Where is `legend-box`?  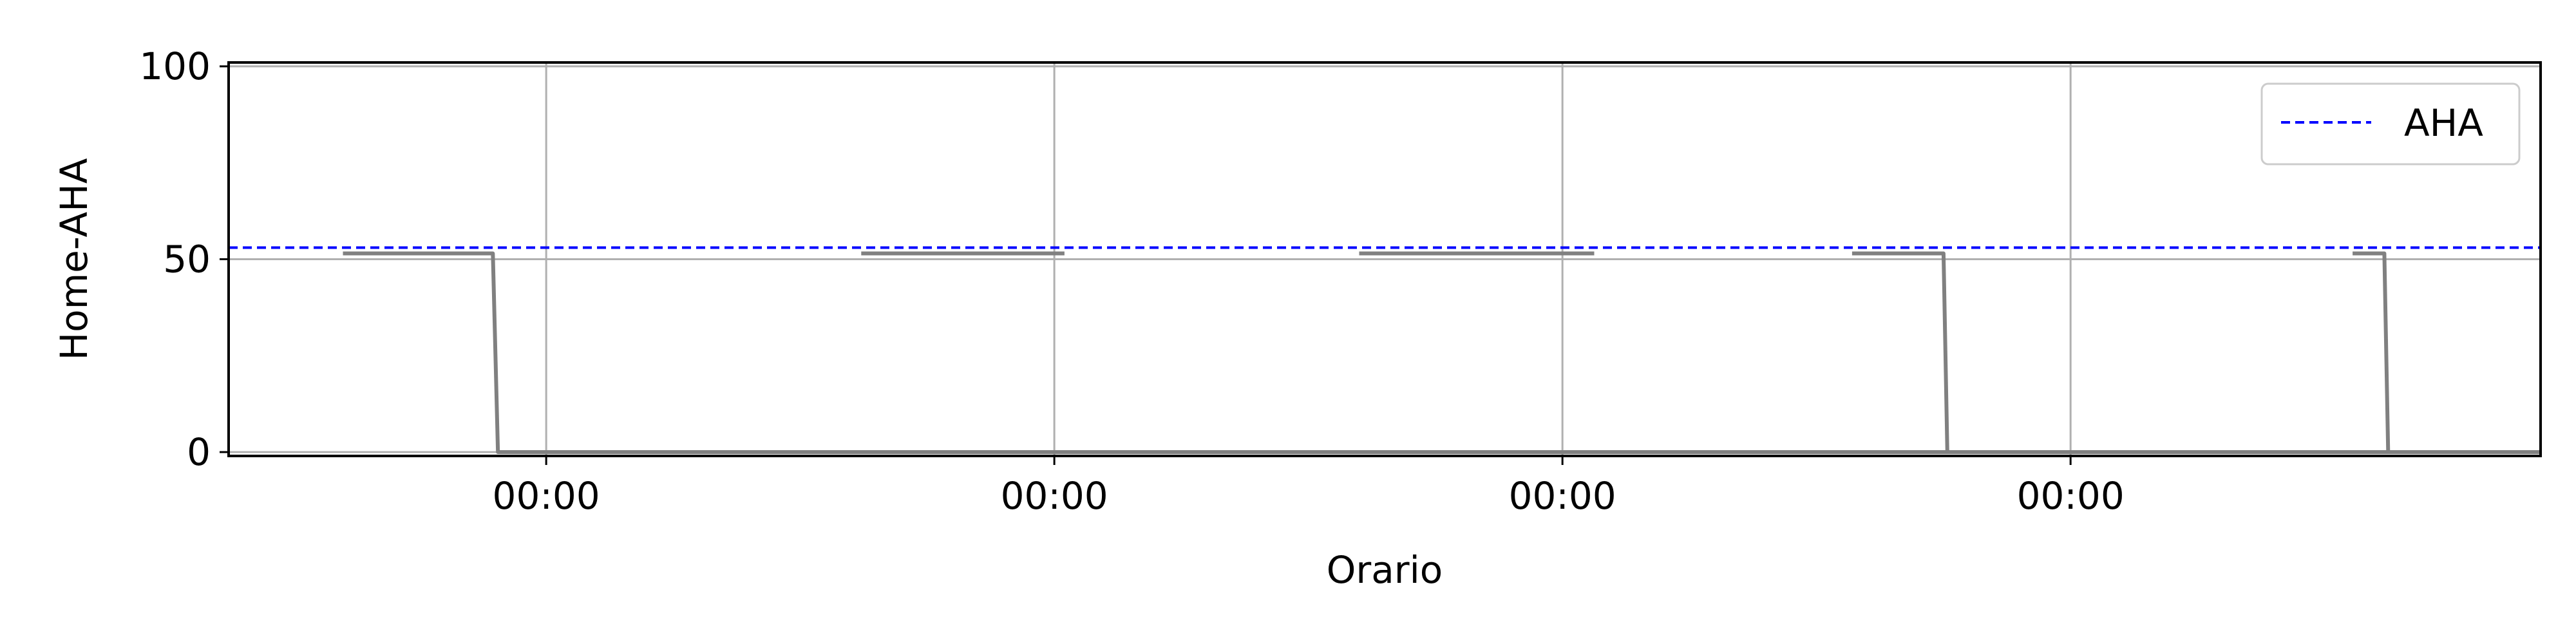
legend-box is located at coordinates (2390, 124).